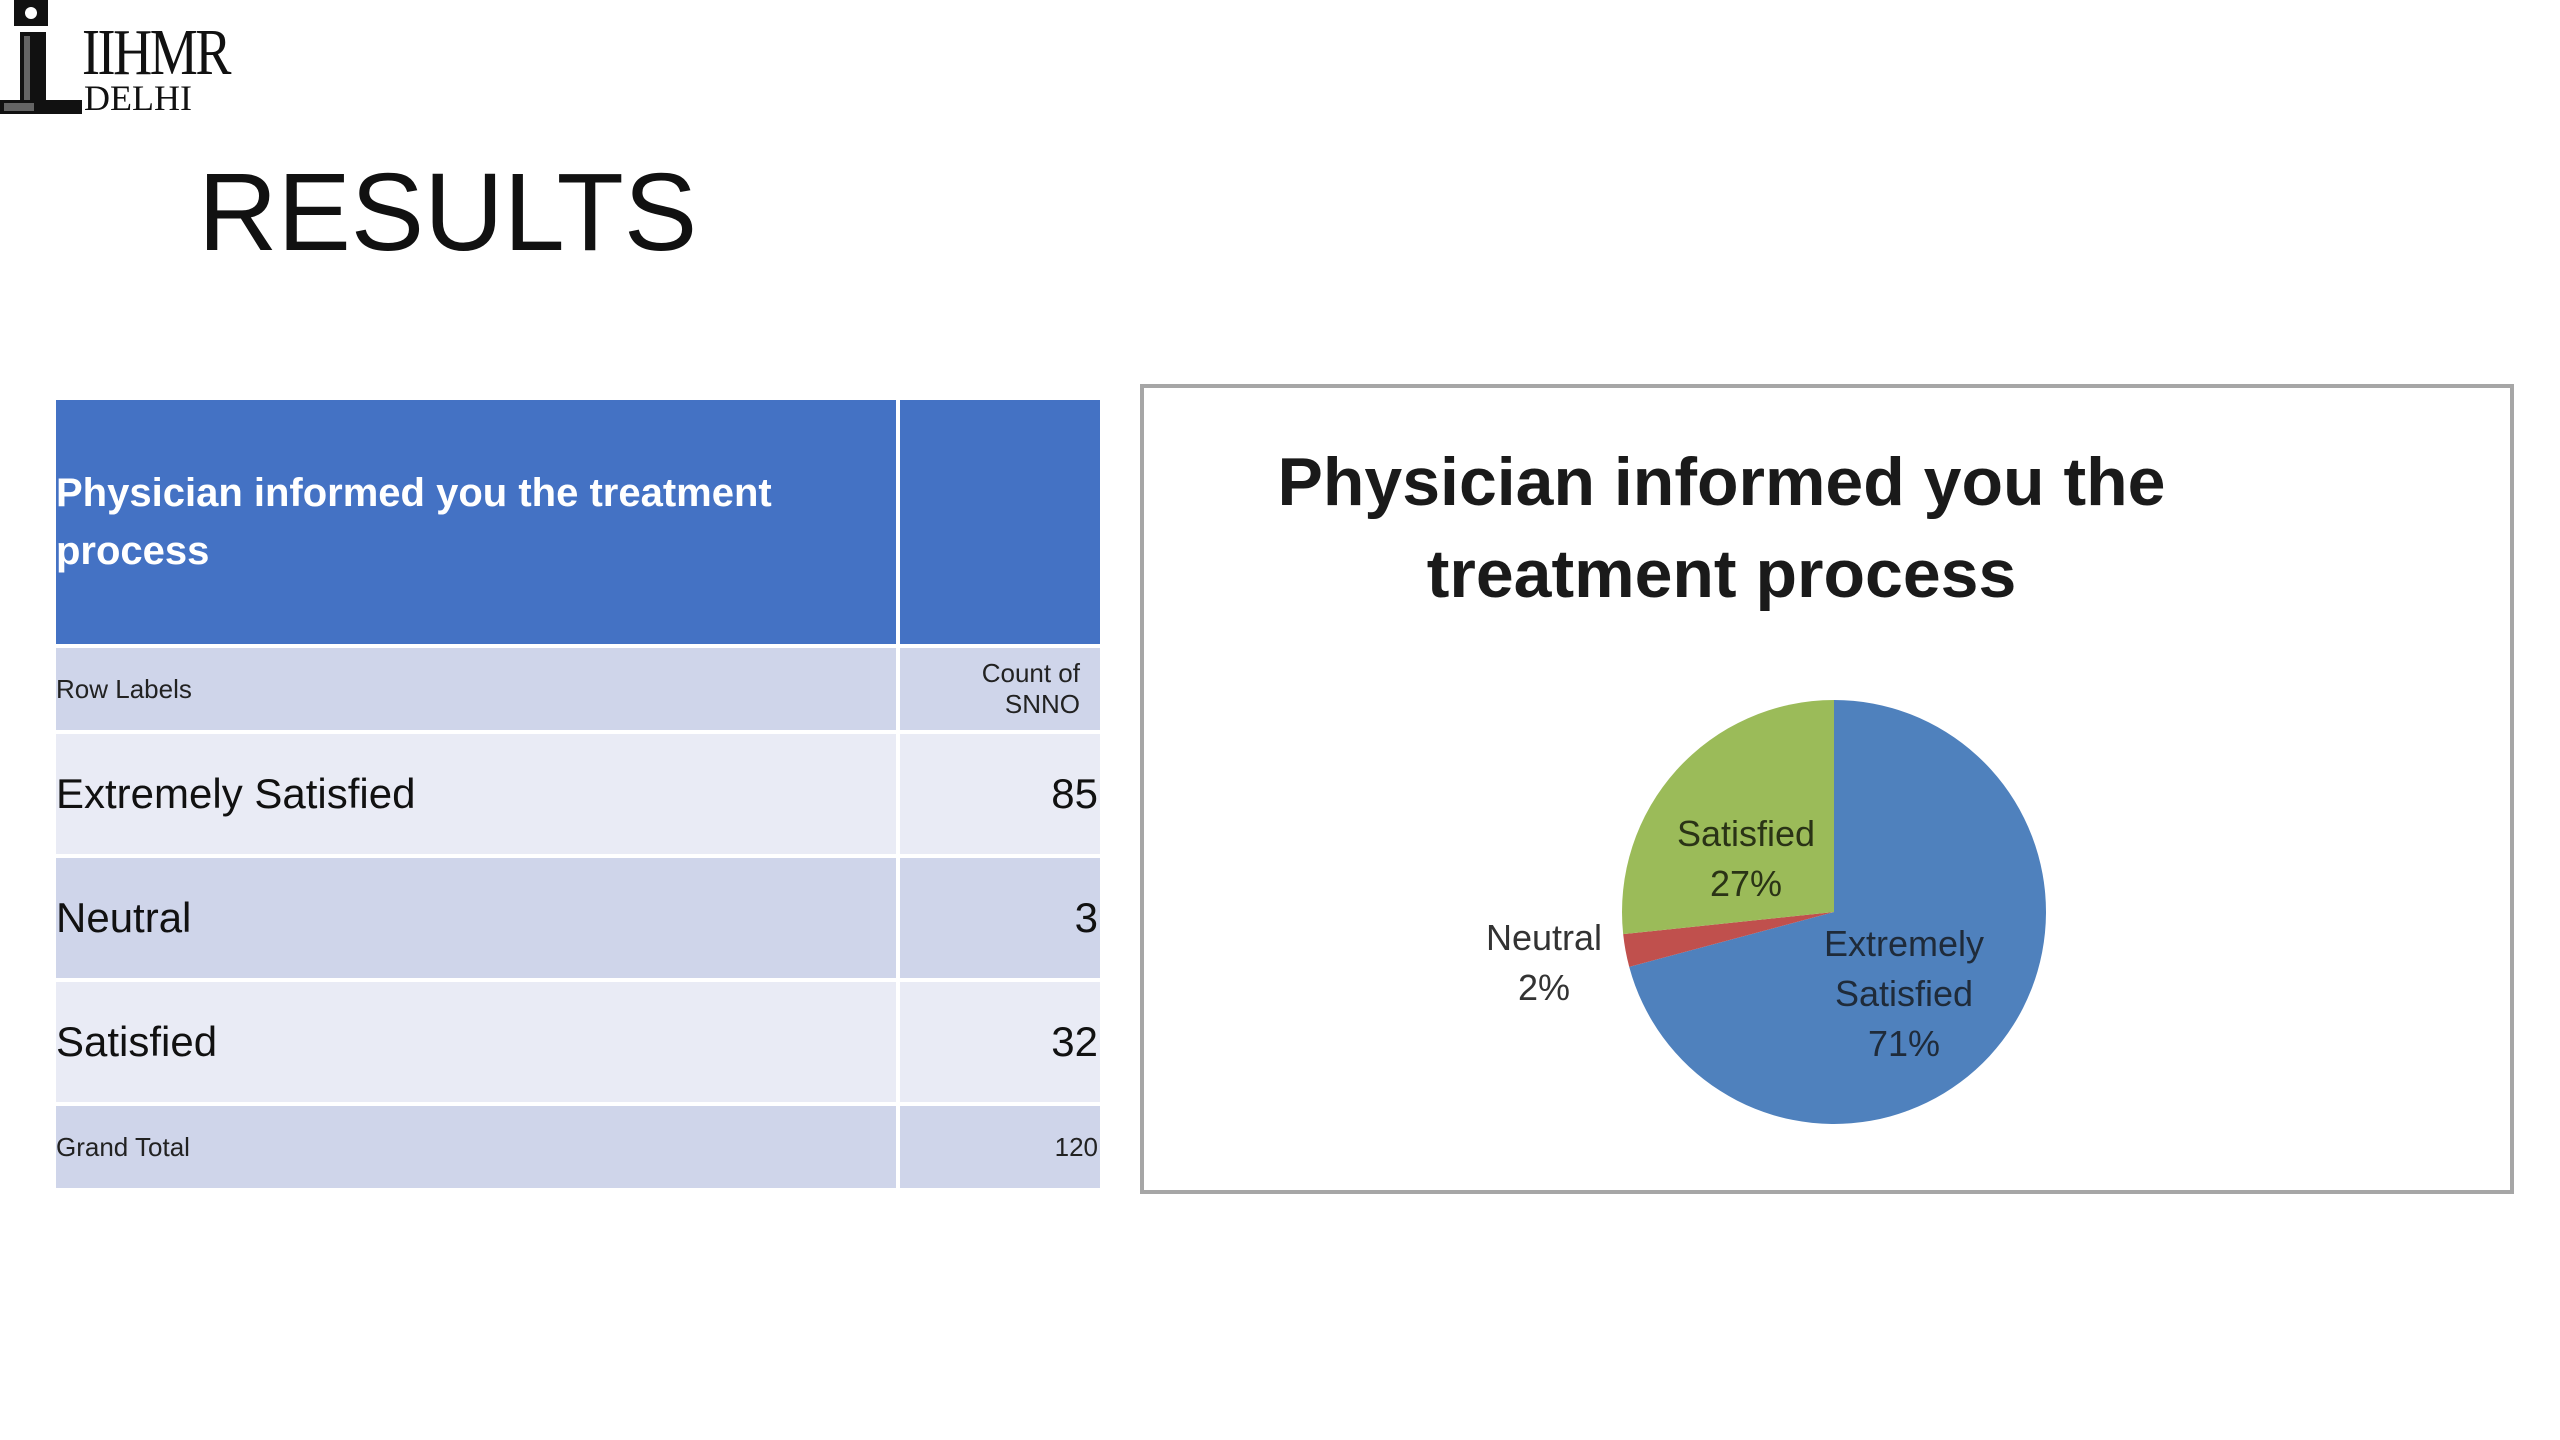  I want to click on row-label: Neutral, so click(476, 918).